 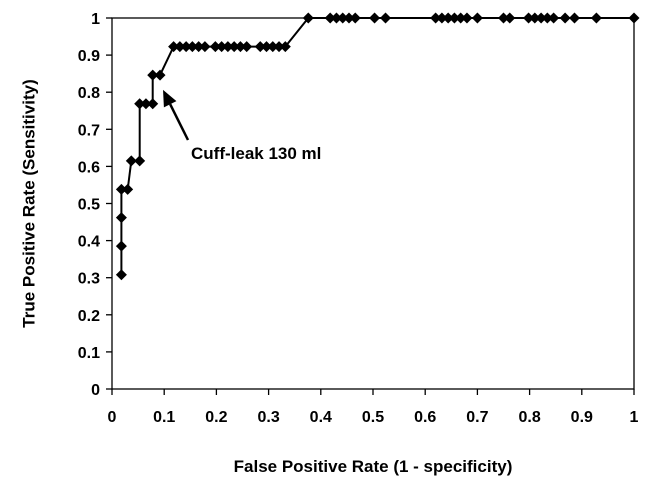 What do you see at coordinates (109, 203) in the screenshot?
I see `y-axis-ticks` at bounding box center [109, 203].